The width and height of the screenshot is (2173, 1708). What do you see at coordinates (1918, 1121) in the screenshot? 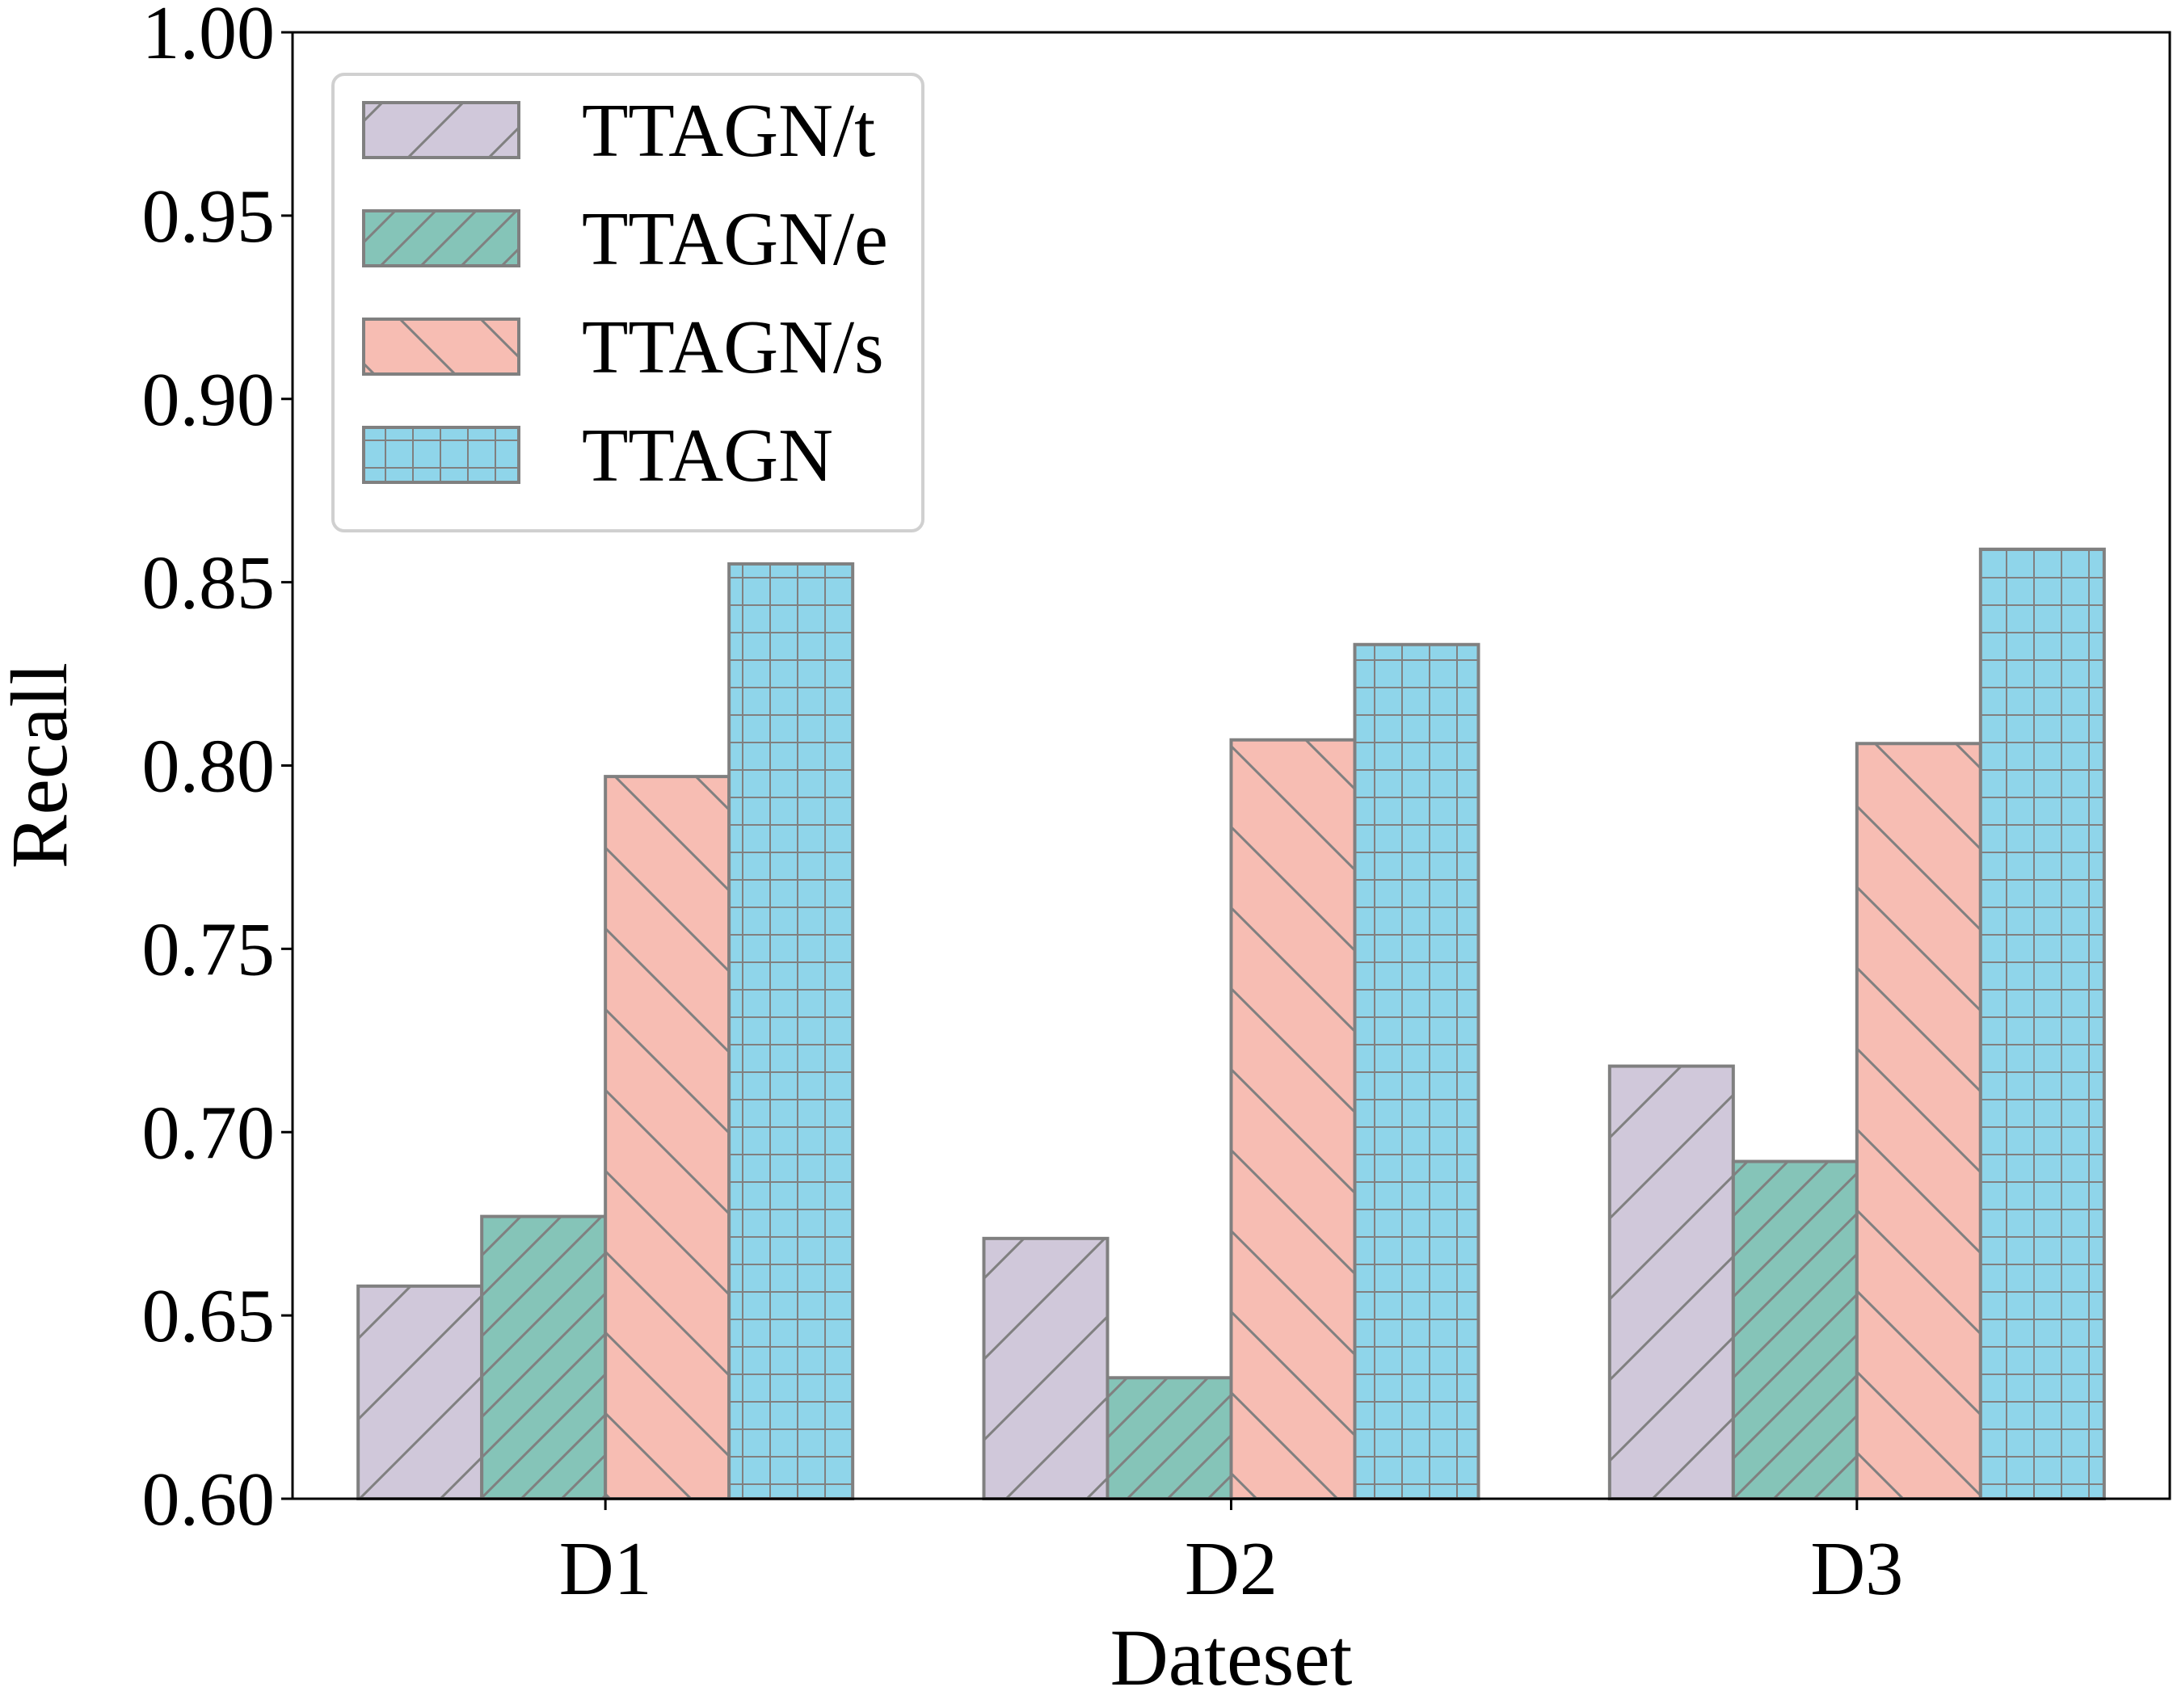
I see `bar-ttagn-s-d3` at bounding box center [1918, 1121].